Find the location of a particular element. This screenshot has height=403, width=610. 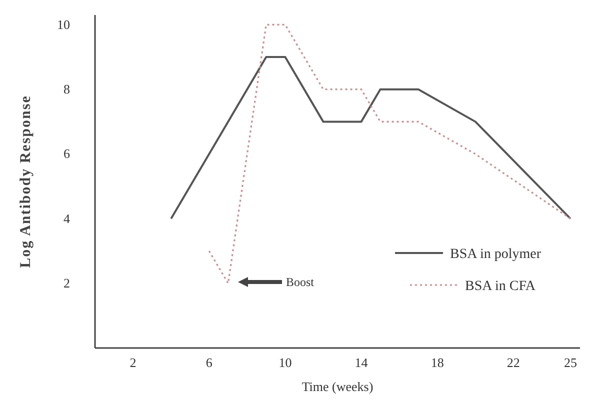

x-tick-label: 10 is located at coordinates (285, 362).